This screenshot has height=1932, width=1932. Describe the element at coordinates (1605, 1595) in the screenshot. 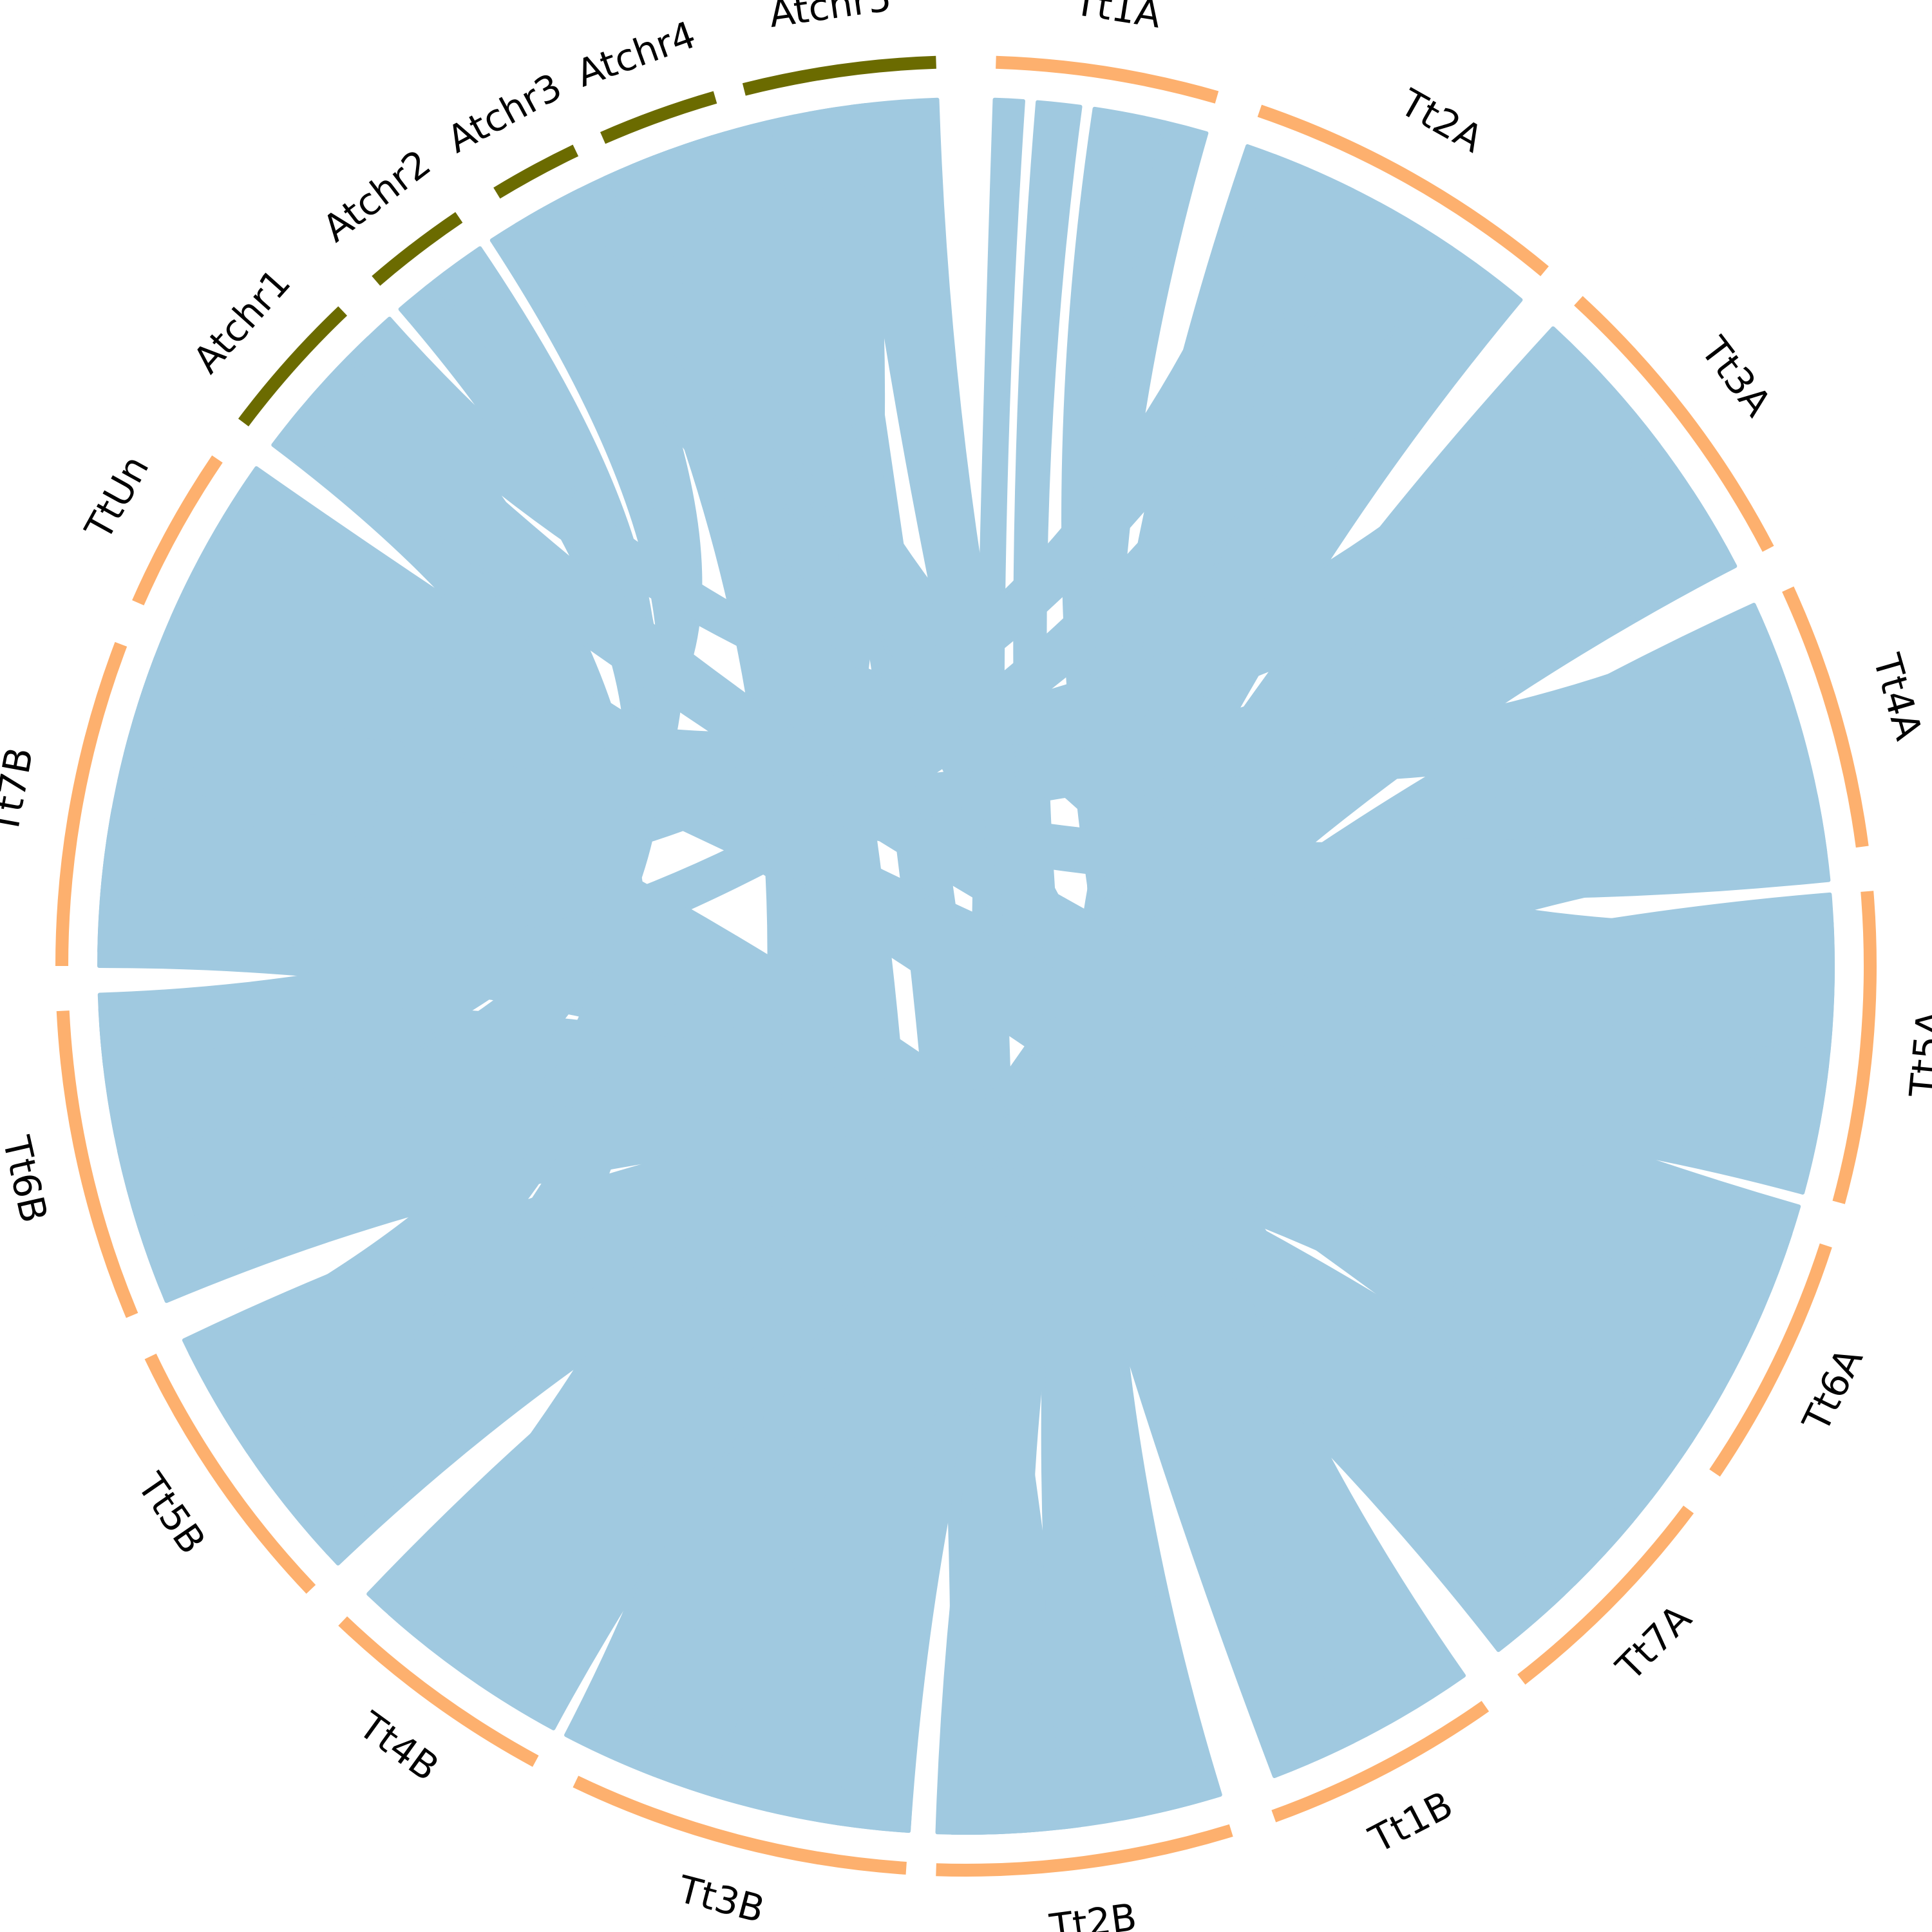

I see `chromosome-arc-tt7a` at that location.